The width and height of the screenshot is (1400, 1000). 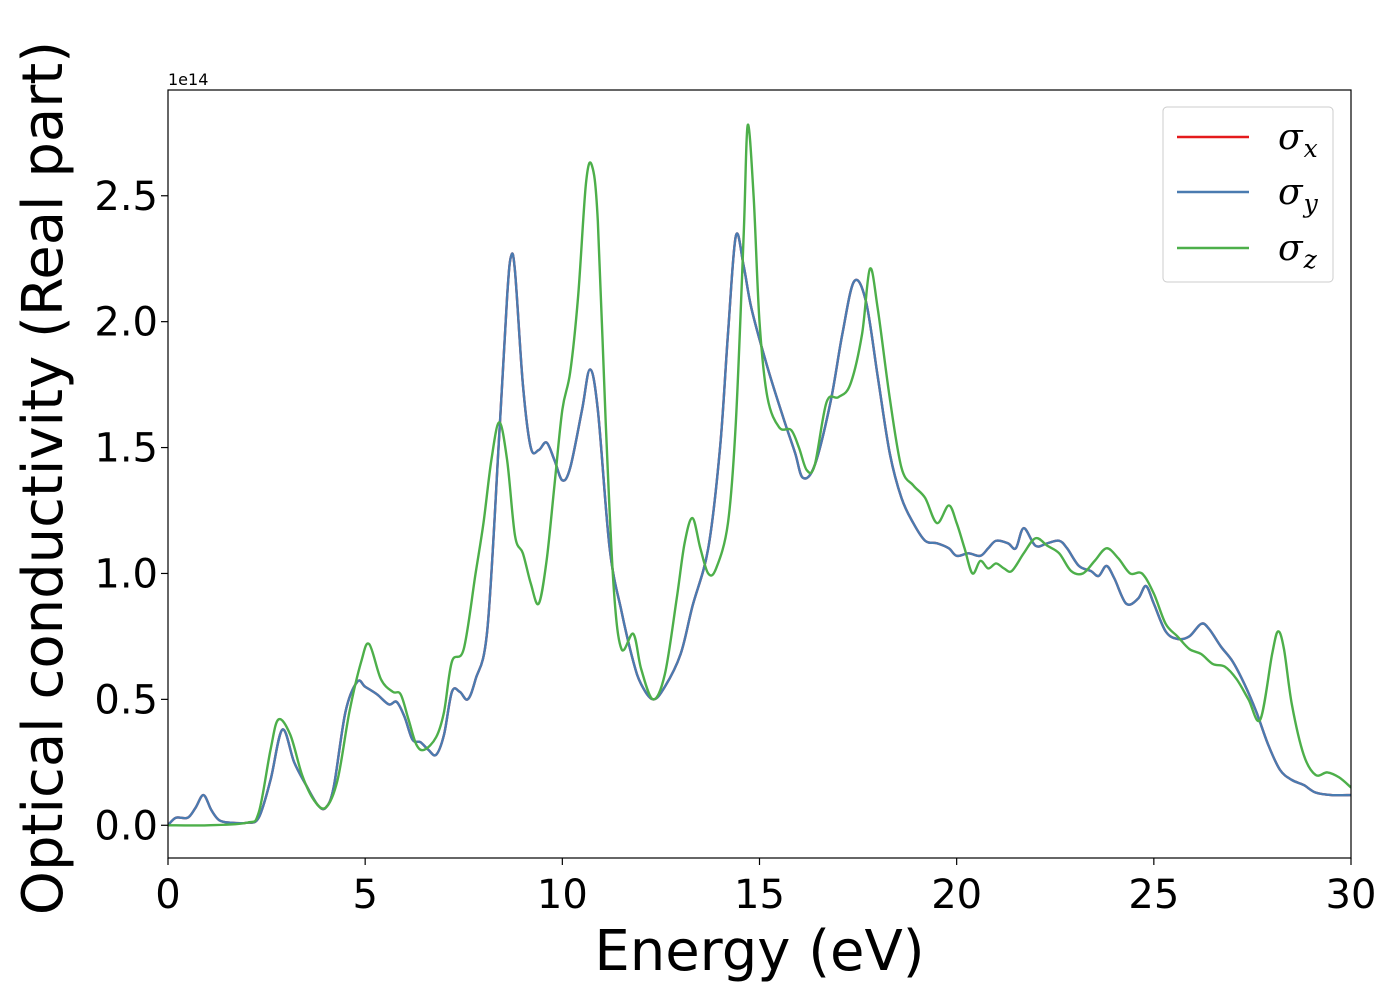 What do you see at coordinates (126, 700) in the screenshot?
I see `y-tick-label: 0.5` at bounding box center [126, 700].